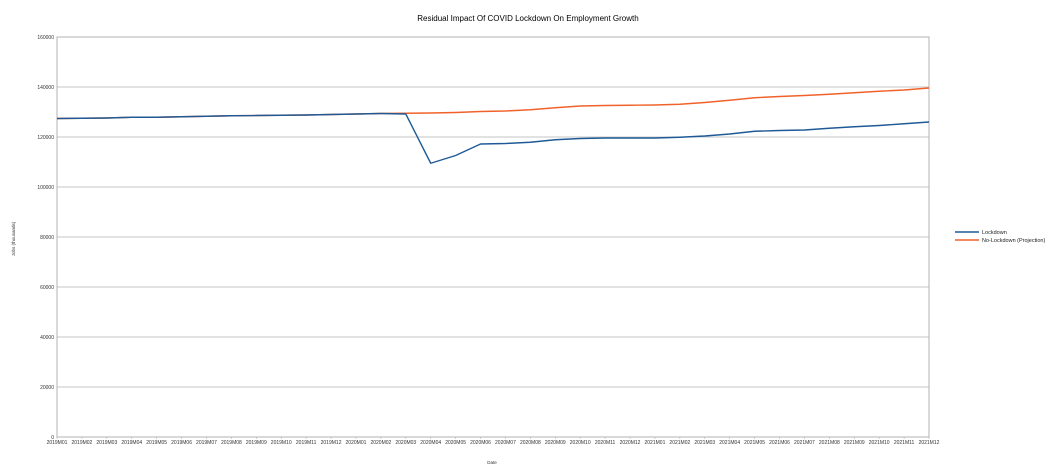 The height and width of the screenshot is (473, 1056). I want to click on x-tick-label: 2020M10, so click(580, 443).